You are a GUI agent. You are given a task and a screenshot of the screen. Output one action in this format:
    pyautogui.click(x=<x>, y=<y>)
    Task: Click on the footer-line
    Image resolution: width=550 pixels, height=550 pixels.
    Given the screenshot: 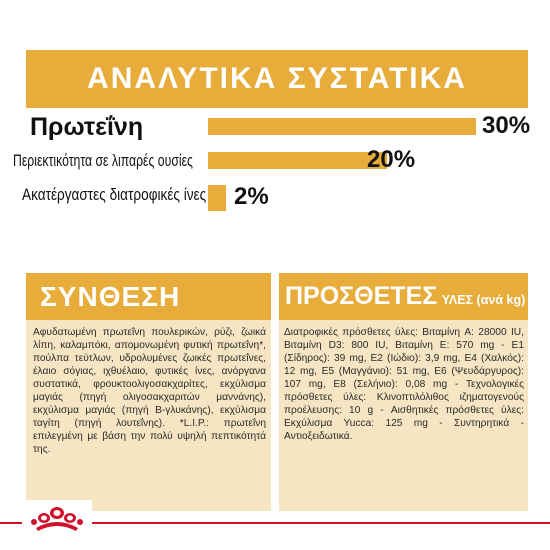 What is the action you would take?
    pyautogui.click(x=275, y=523)
    